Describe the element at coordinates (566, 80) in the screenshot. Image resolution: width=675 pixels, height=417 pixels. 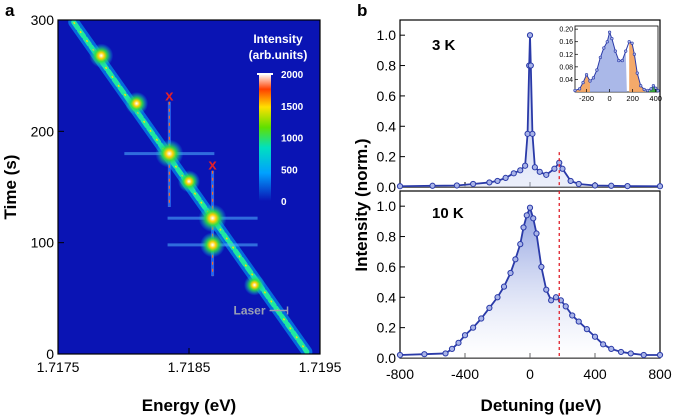
I see `inset-y-tick-label: 0.04` at that location.